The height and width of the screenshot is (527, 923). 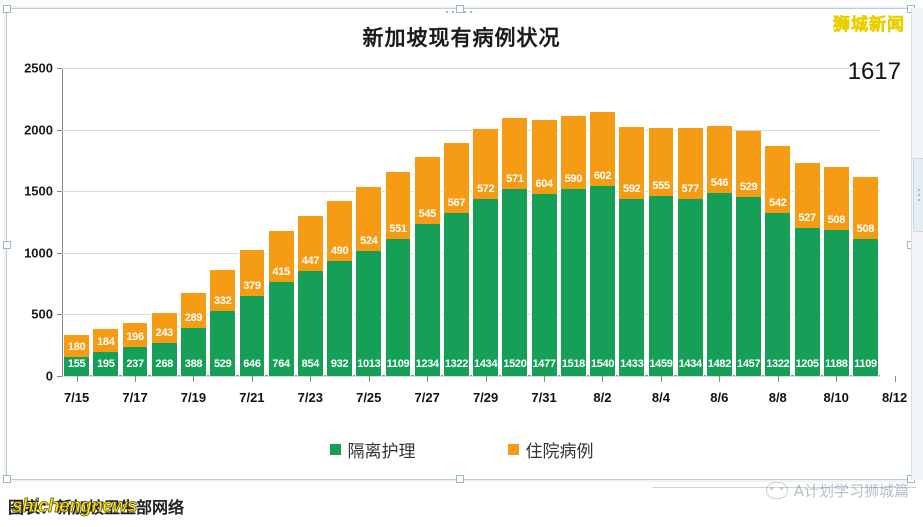 What do you see at coordinates (573, 178) in the screenshot?
I see `bar-value-label: 590` at bounding box center [573, 178].